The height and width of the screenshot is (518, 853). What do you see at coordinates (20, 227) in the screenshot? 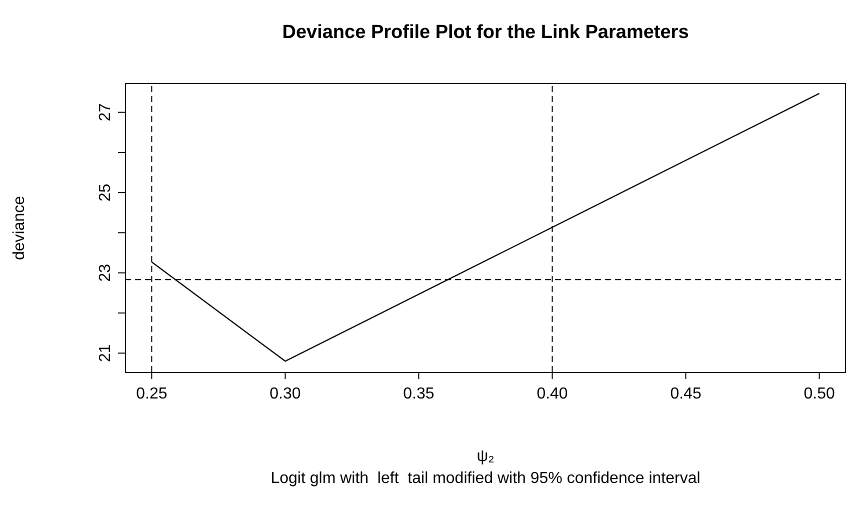
I see `y-axis-title: deviance` at bounding box center [20, 227].